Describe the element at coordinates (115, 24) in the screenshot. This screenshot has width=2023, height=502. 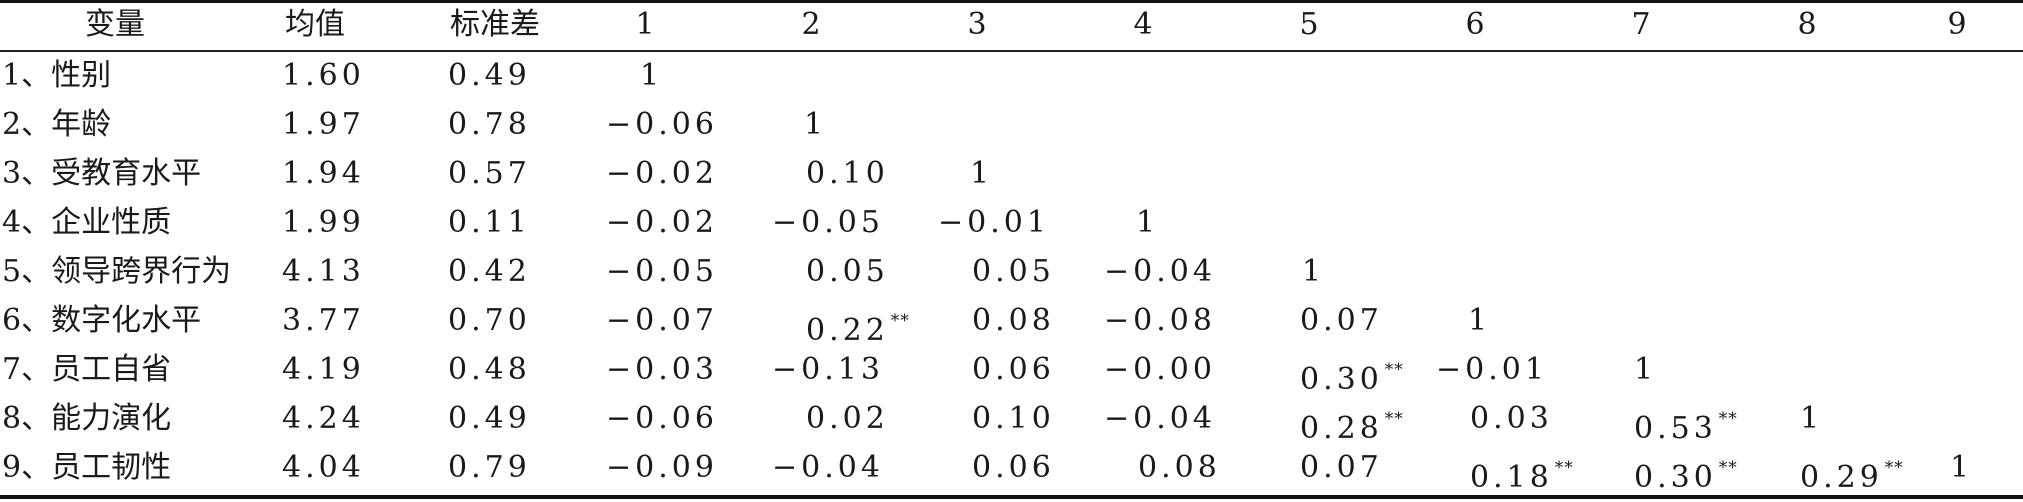
I see `header-variable: 变量` at that location.